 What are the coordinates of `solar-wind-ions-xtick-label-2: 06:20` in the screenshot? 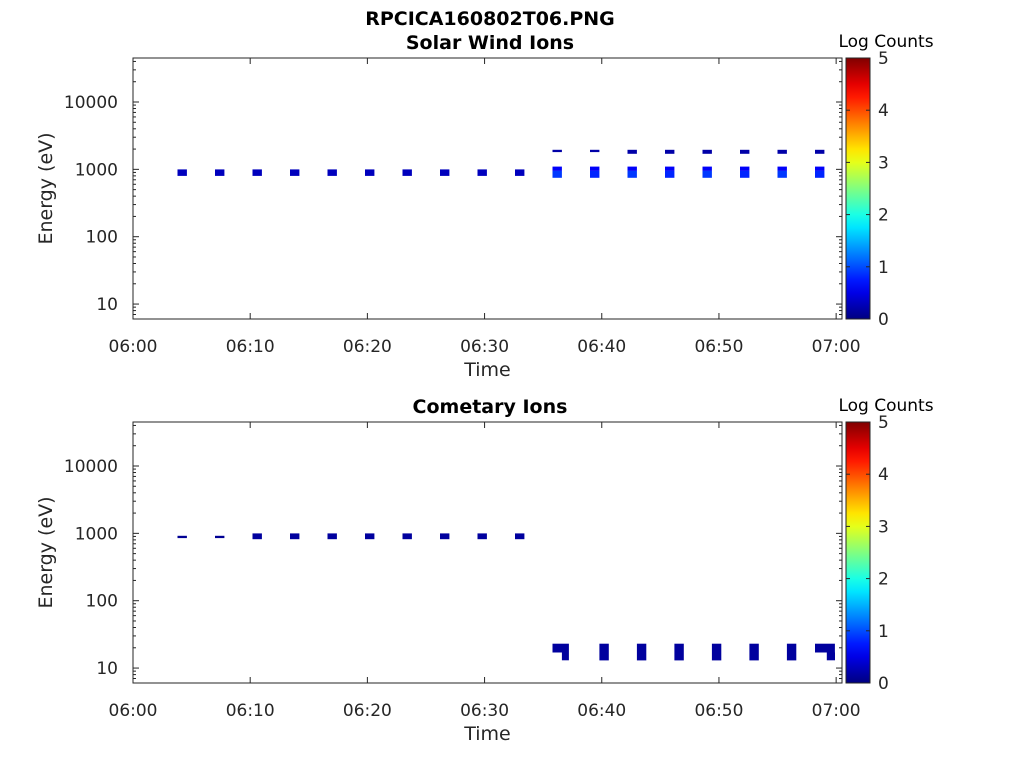 It's located at (367, 347).